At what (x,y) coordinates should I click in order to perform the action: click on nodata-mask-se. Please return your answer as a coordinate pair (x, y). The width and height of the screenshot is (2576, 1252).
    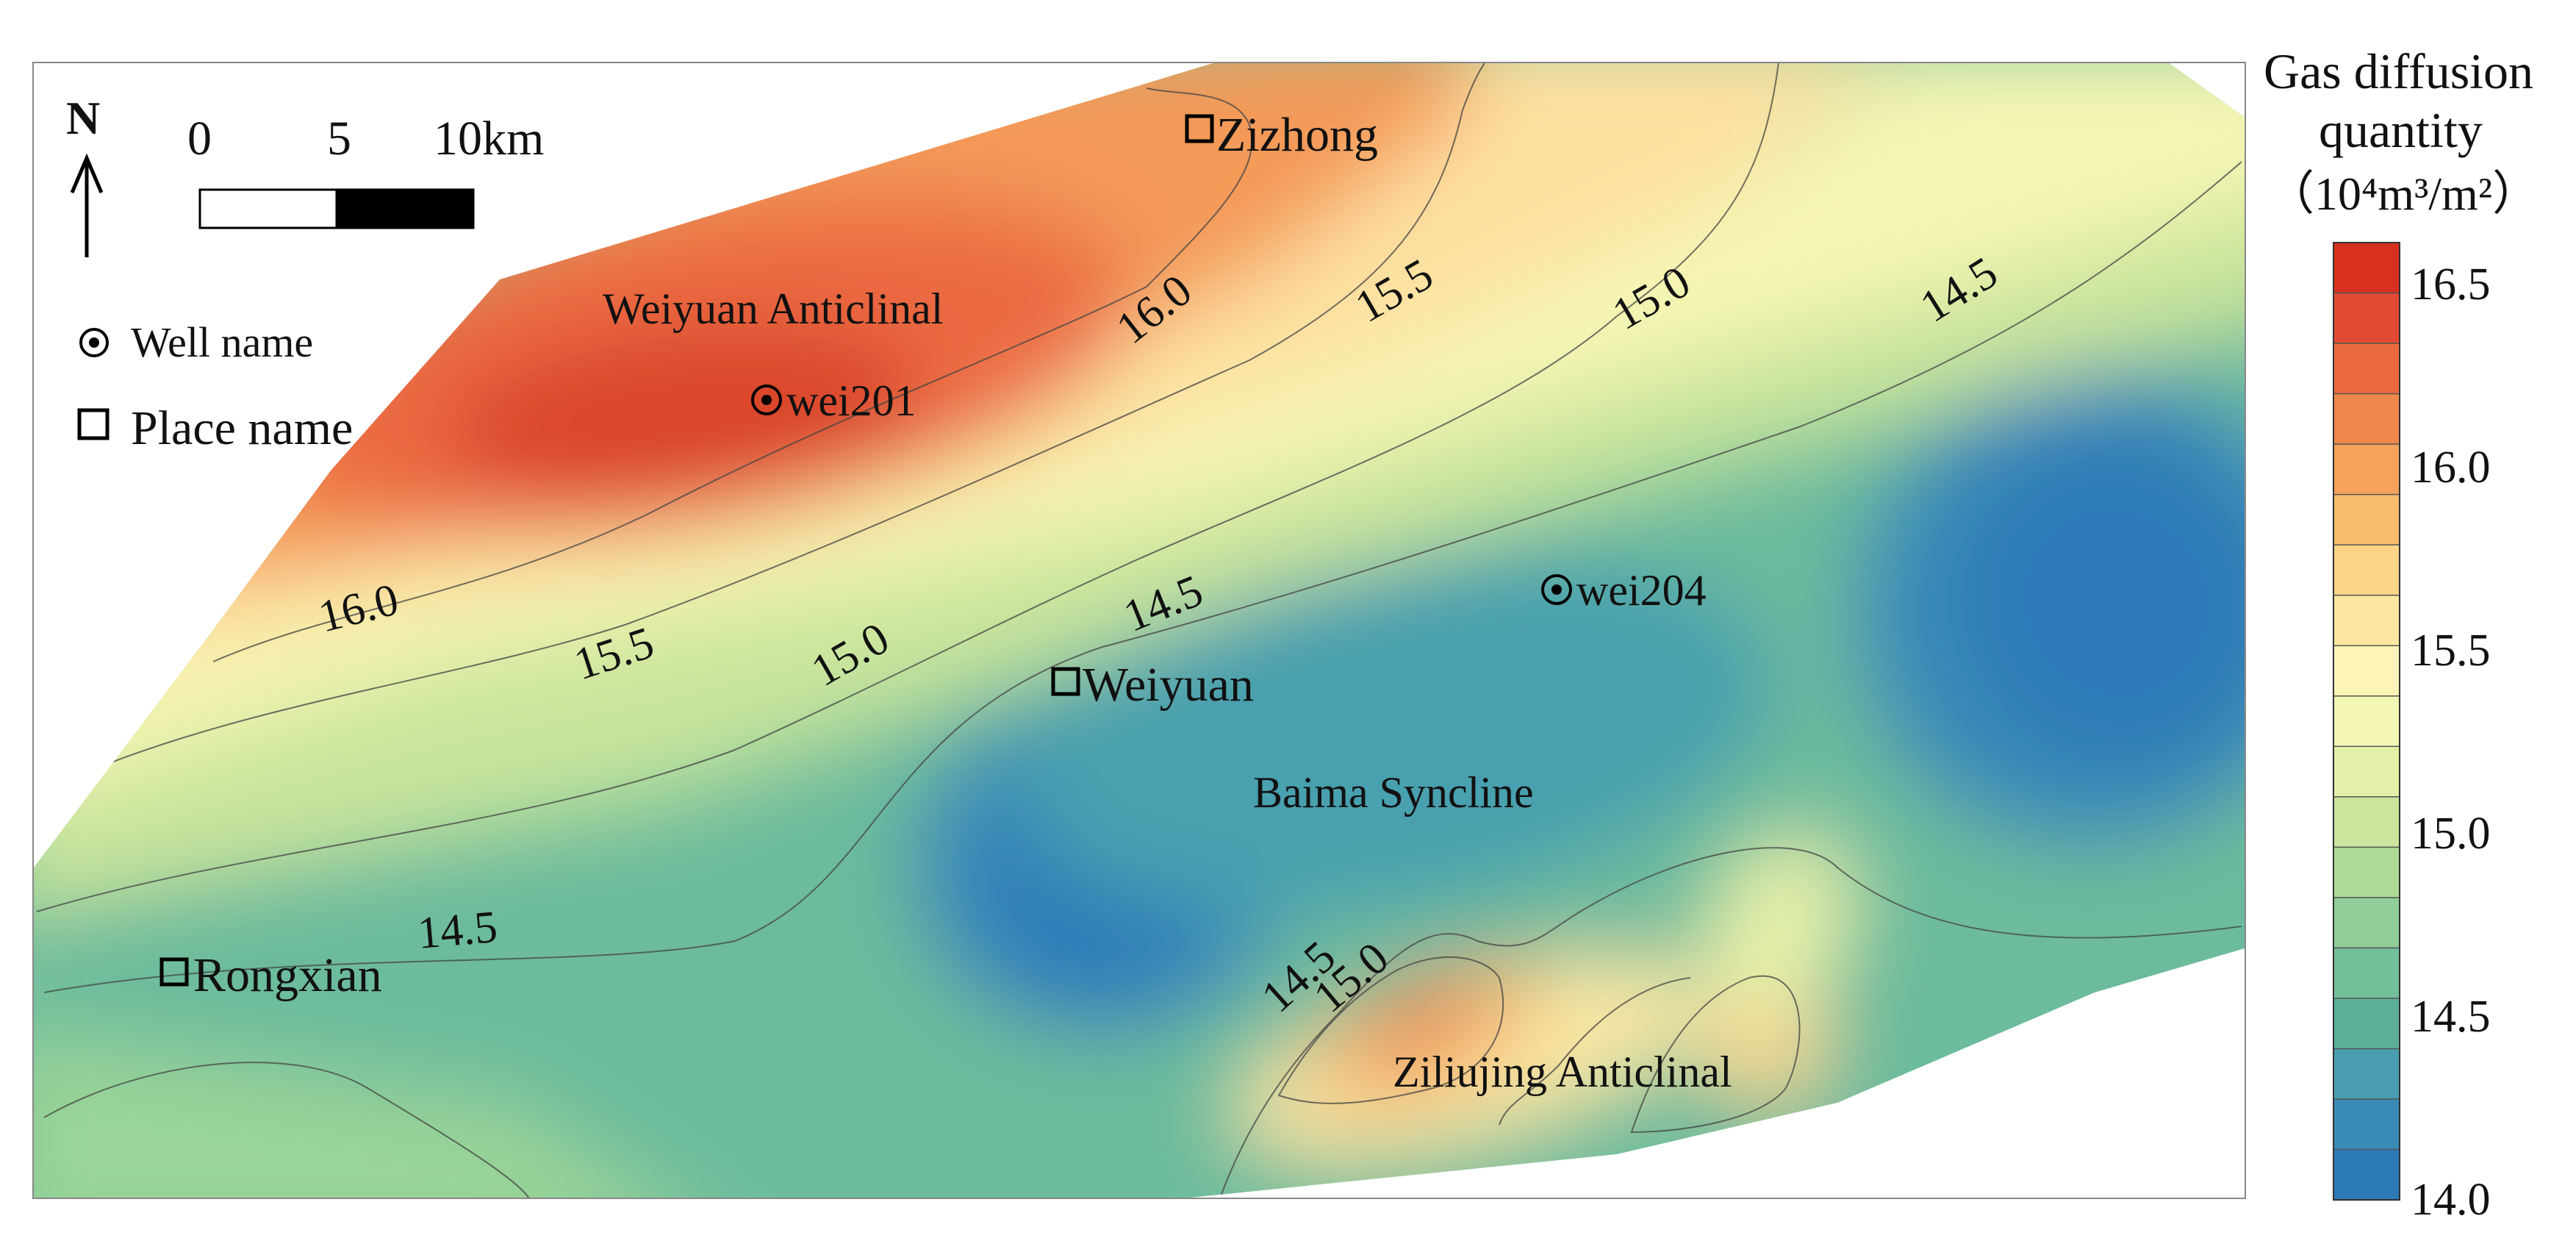
    Looking at the image, I should click on (1718, 1073).